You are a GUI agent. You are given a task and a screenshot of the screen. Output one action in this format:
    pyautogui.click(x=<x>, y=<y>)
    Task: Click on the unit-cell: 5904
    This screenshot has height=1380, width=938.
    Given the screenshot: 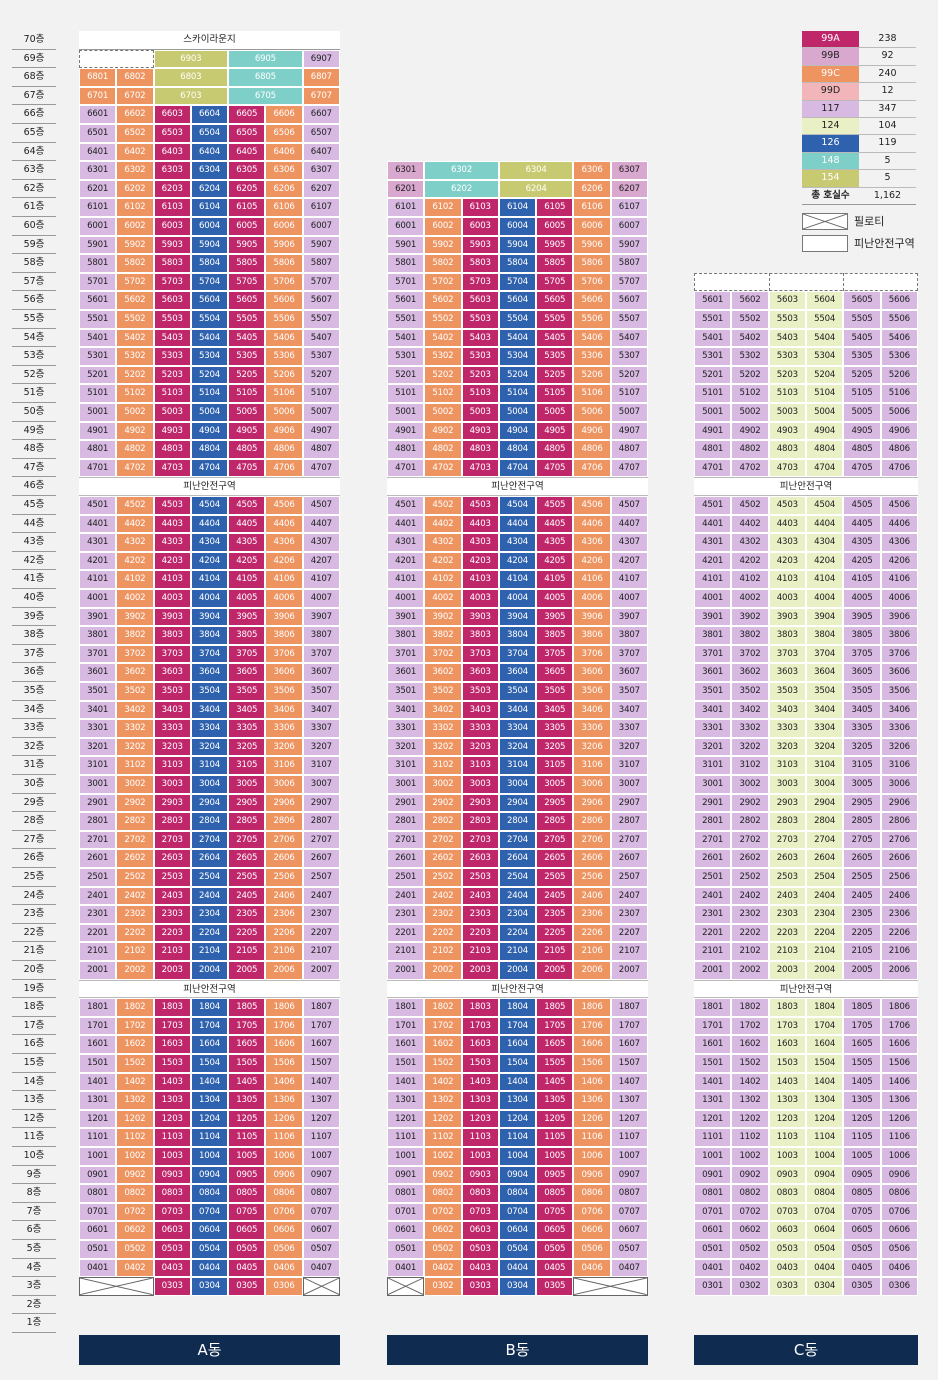 What is the action you would take?
    pyautogui.click(x=517, y=245)
    